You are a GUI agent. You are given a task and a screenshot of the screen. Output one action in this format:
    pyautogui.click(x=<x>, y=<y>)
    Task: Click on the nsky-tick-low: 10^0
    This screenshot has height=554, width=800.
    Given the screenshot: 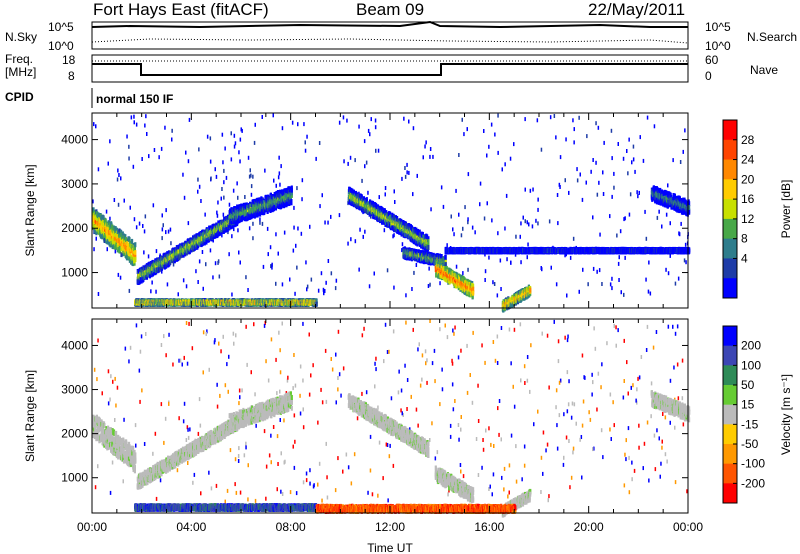 What is the action you would take?
    pyautogui.click(x=61, y=46)
    